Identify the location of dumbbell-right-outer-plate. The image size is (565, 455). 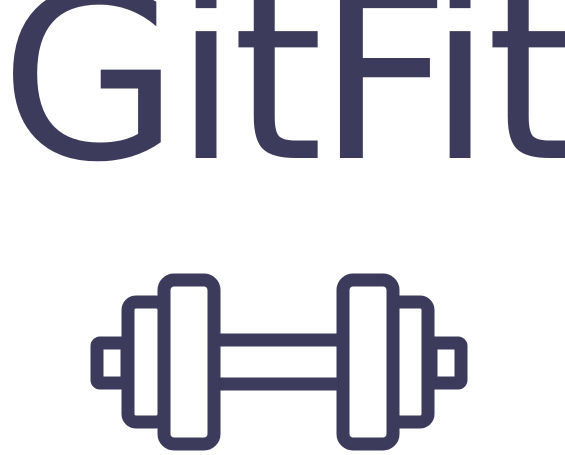
(368, 362).